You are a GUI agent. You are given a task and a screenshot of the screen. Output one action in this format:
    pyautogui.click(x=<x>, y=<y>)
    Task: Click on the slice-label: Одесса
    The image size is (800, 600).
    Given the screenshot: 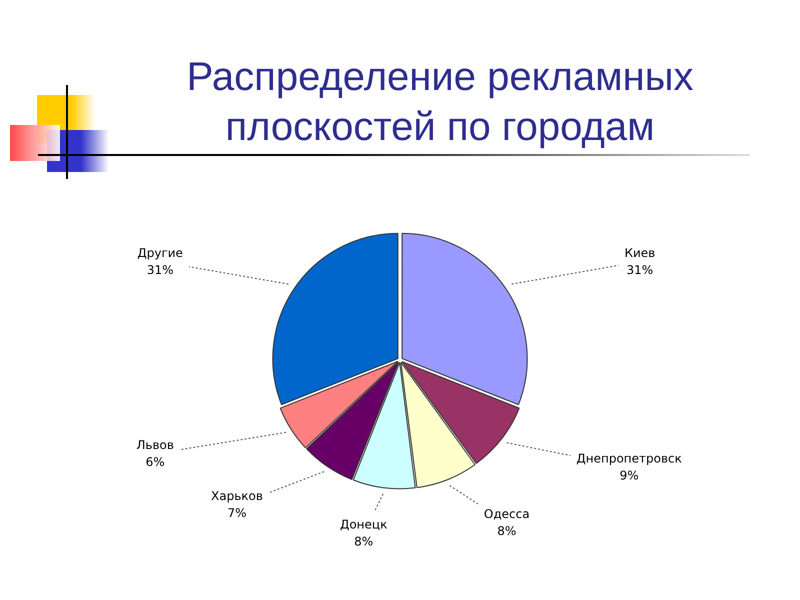 What is the action you would take?
    pyautogui.click(x=507, y=513)
    